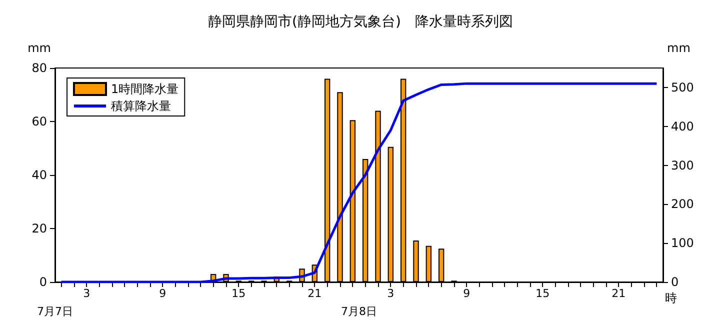 The width and height of the screenshot is (721, 325). What do you see at coordinates (682, 243) in the screenshot?
I see `y2-tick-label: 100` at bounding box center [682, 243].